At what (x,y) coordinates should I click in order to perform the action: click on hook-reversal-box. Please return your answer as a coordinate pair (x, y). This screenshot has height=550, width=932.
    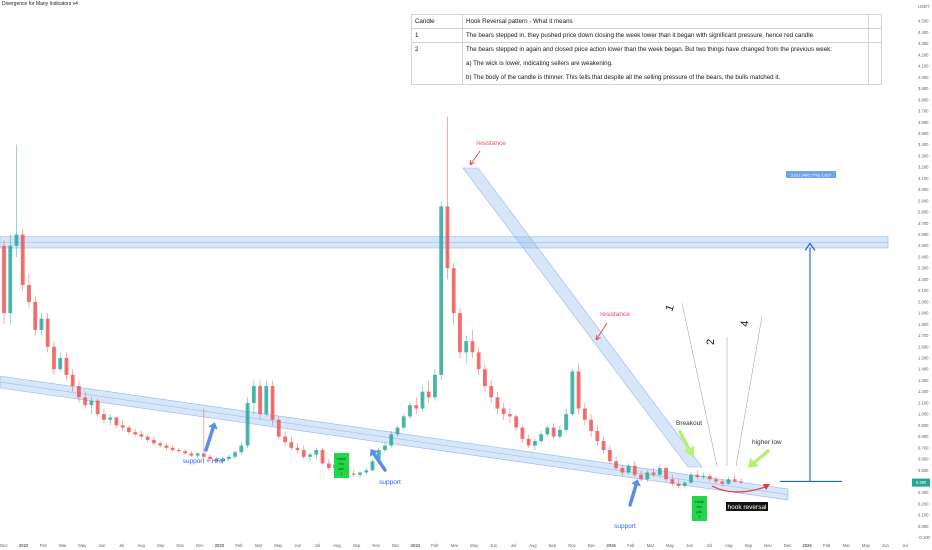
    Looking at the image, I should click on (747, 506).